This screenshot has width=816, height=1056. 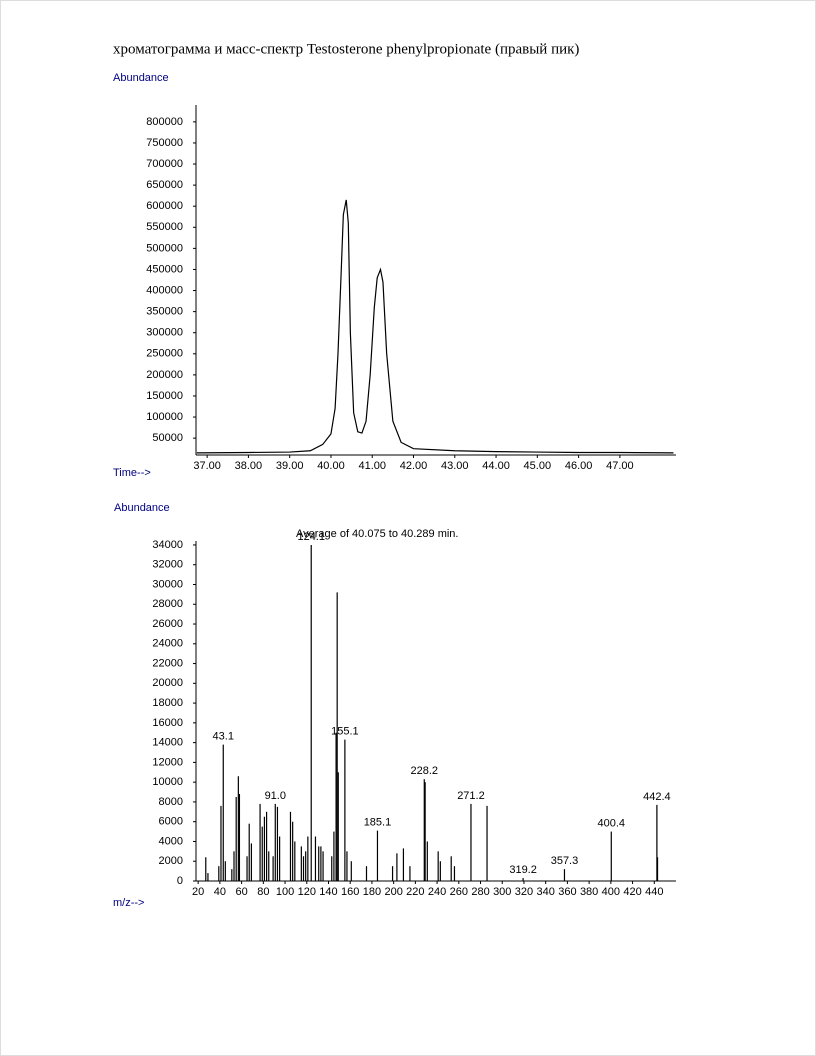 What do you see at coordinates (167, 743) in the screenshot?
I see `y-tick-label: 14000` at bounding box center [167, 743].